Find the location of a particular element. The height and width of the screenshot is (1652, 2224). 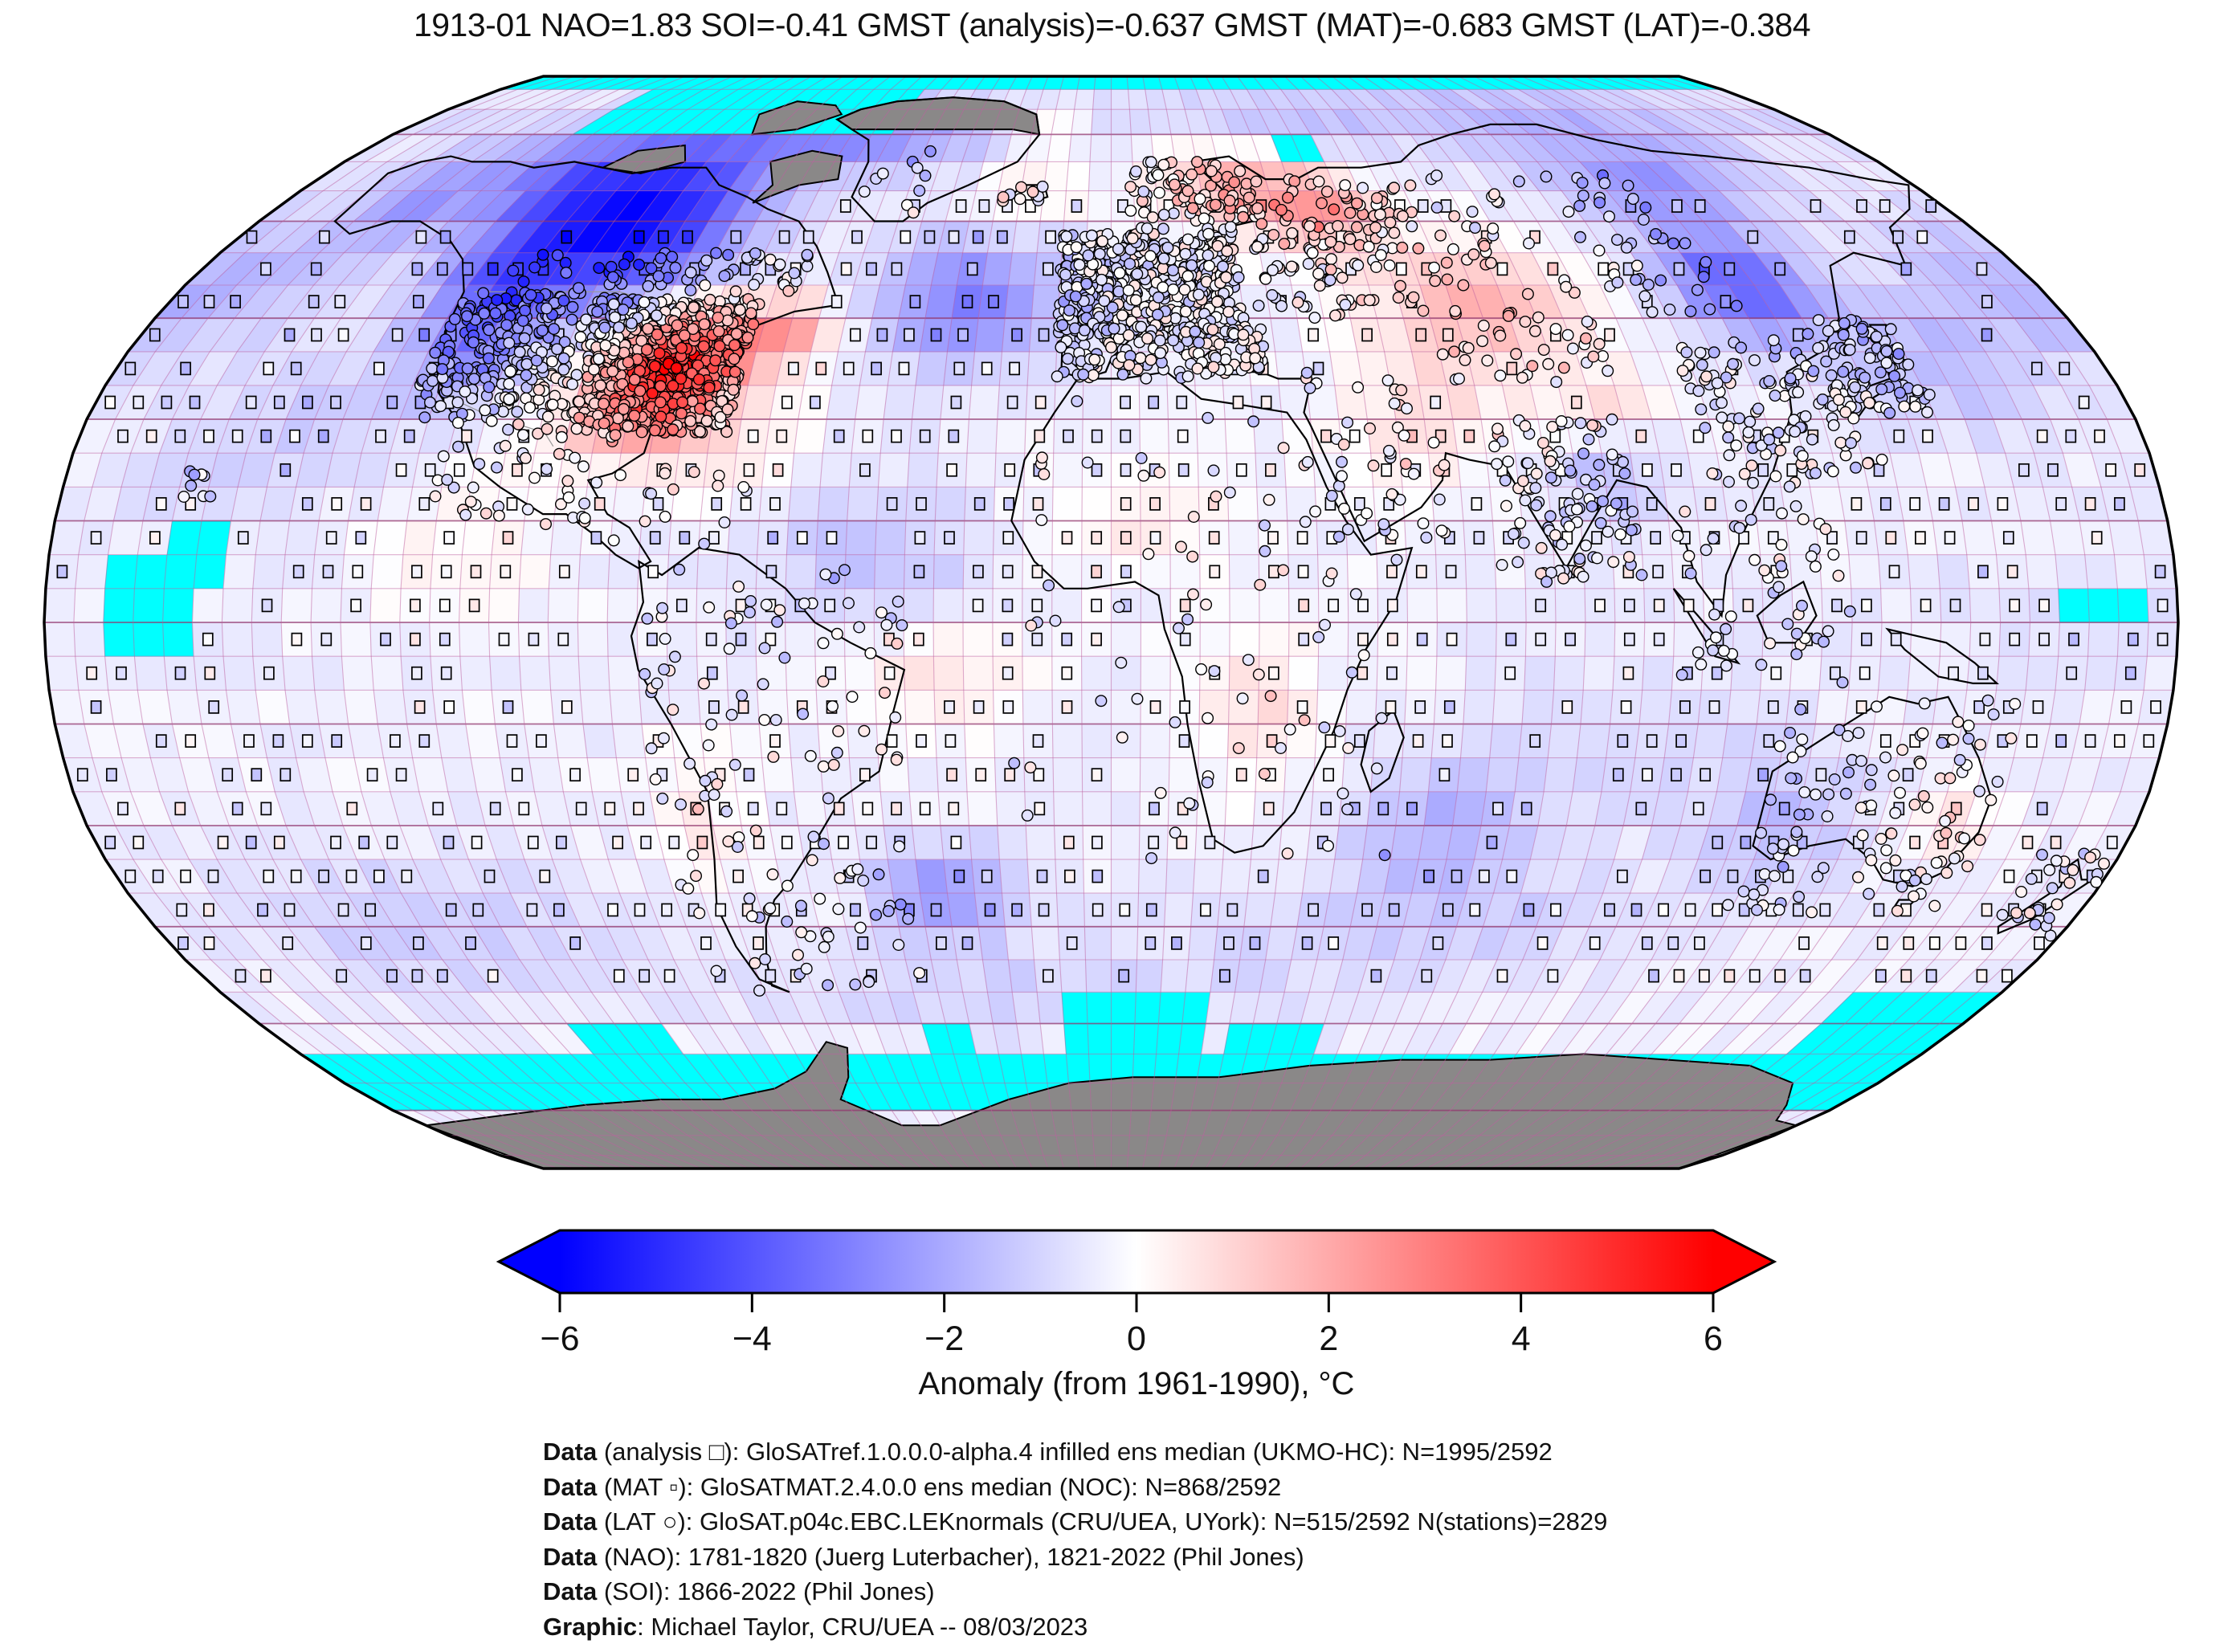

colorbar-tick-label: 2 is located at coordinates (1328, 1339).